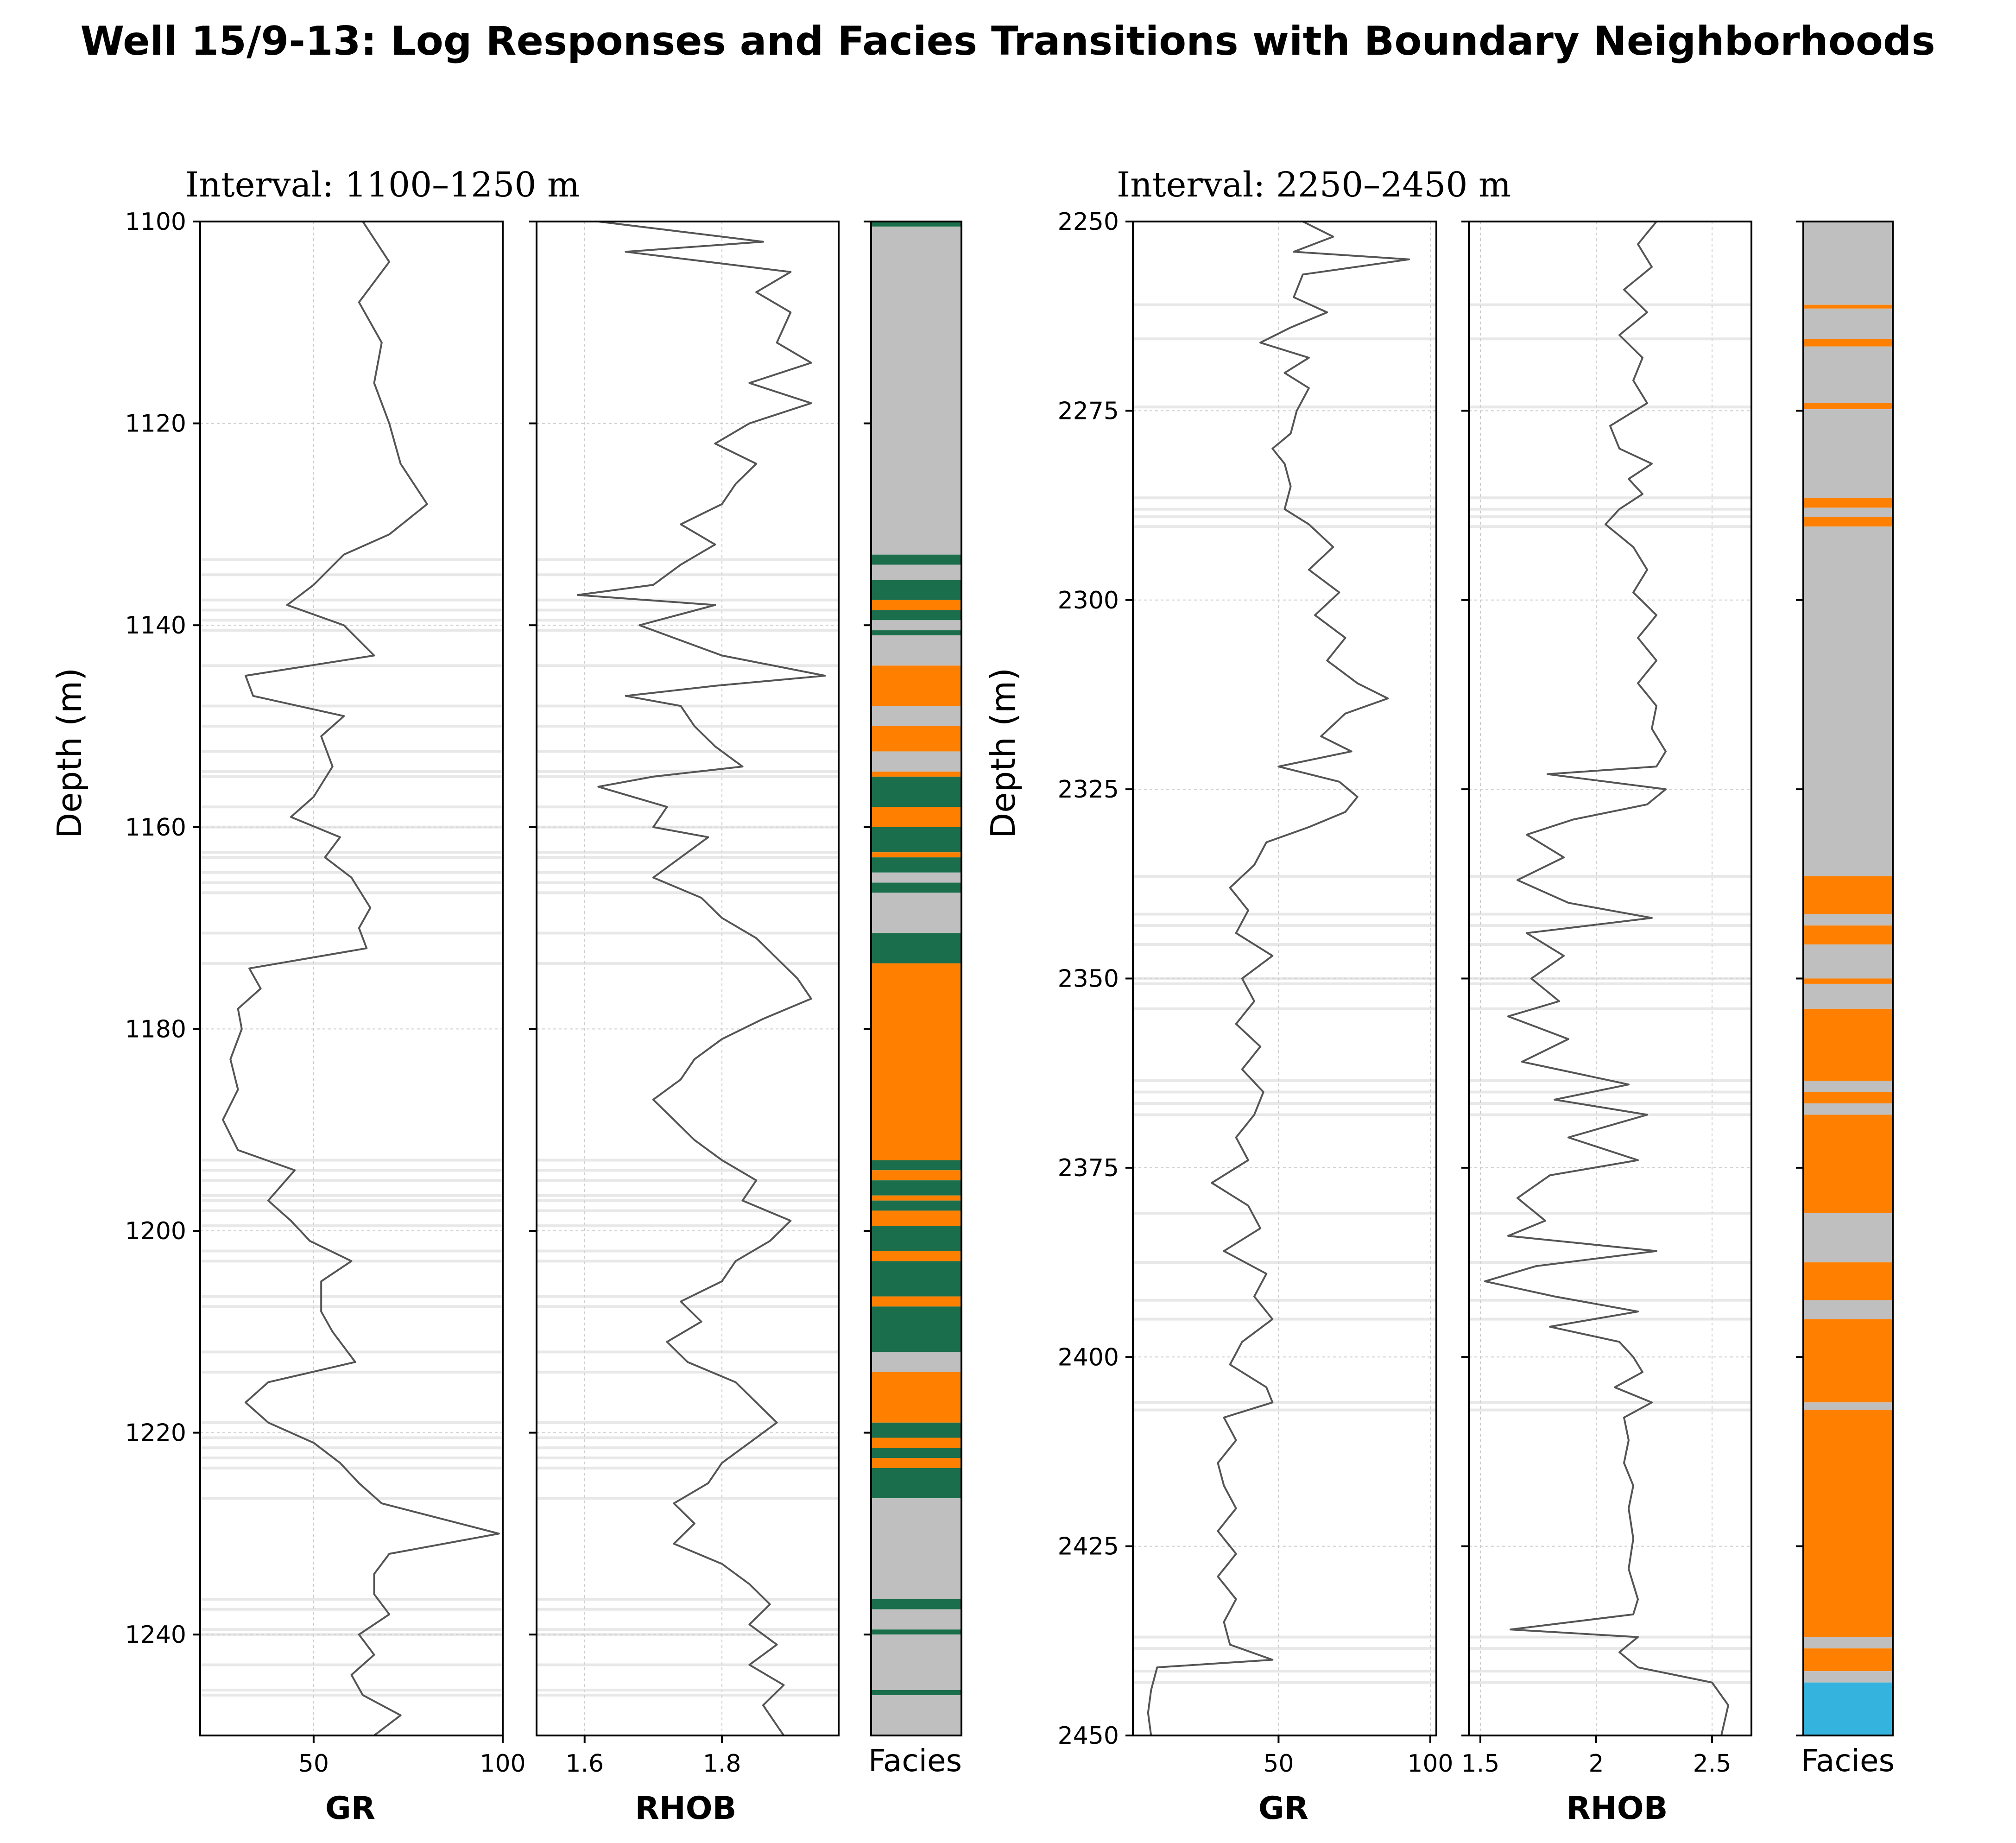  I want to click on y-tick-label: 1240, so click(155, 1635).